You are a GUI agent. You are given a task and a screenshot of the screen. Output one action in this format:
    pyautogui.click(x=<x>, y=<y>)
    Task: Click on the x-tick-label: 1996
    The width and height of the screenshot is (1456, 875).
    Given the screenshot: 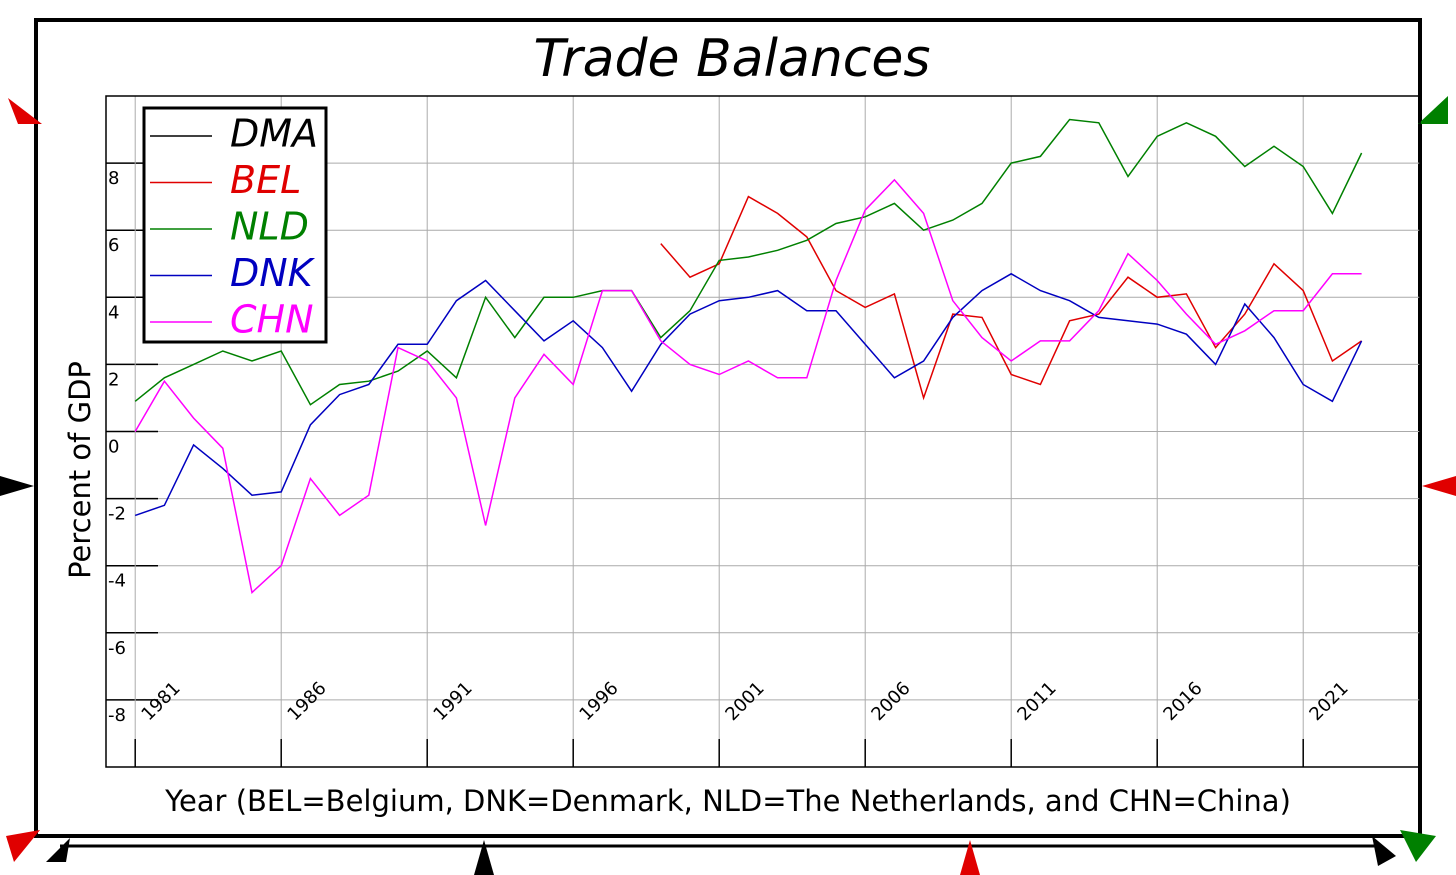 What is the action you would take?
    pyautogui.click(x=598, y=701)
    